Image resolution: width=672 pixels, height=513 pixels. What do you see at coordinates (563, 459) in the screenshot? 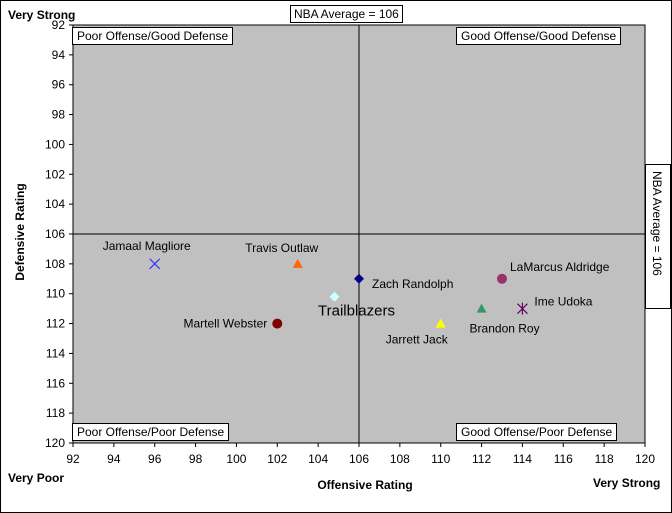
I see `x-tick-label: 116` at bounding box center [563, 459].